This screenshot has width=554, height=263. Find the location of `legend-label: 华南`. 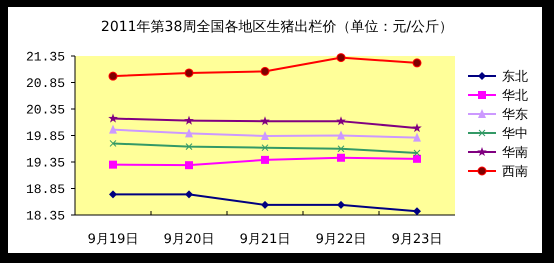

legend-label: 华南 is located at coordinates (515, 153).